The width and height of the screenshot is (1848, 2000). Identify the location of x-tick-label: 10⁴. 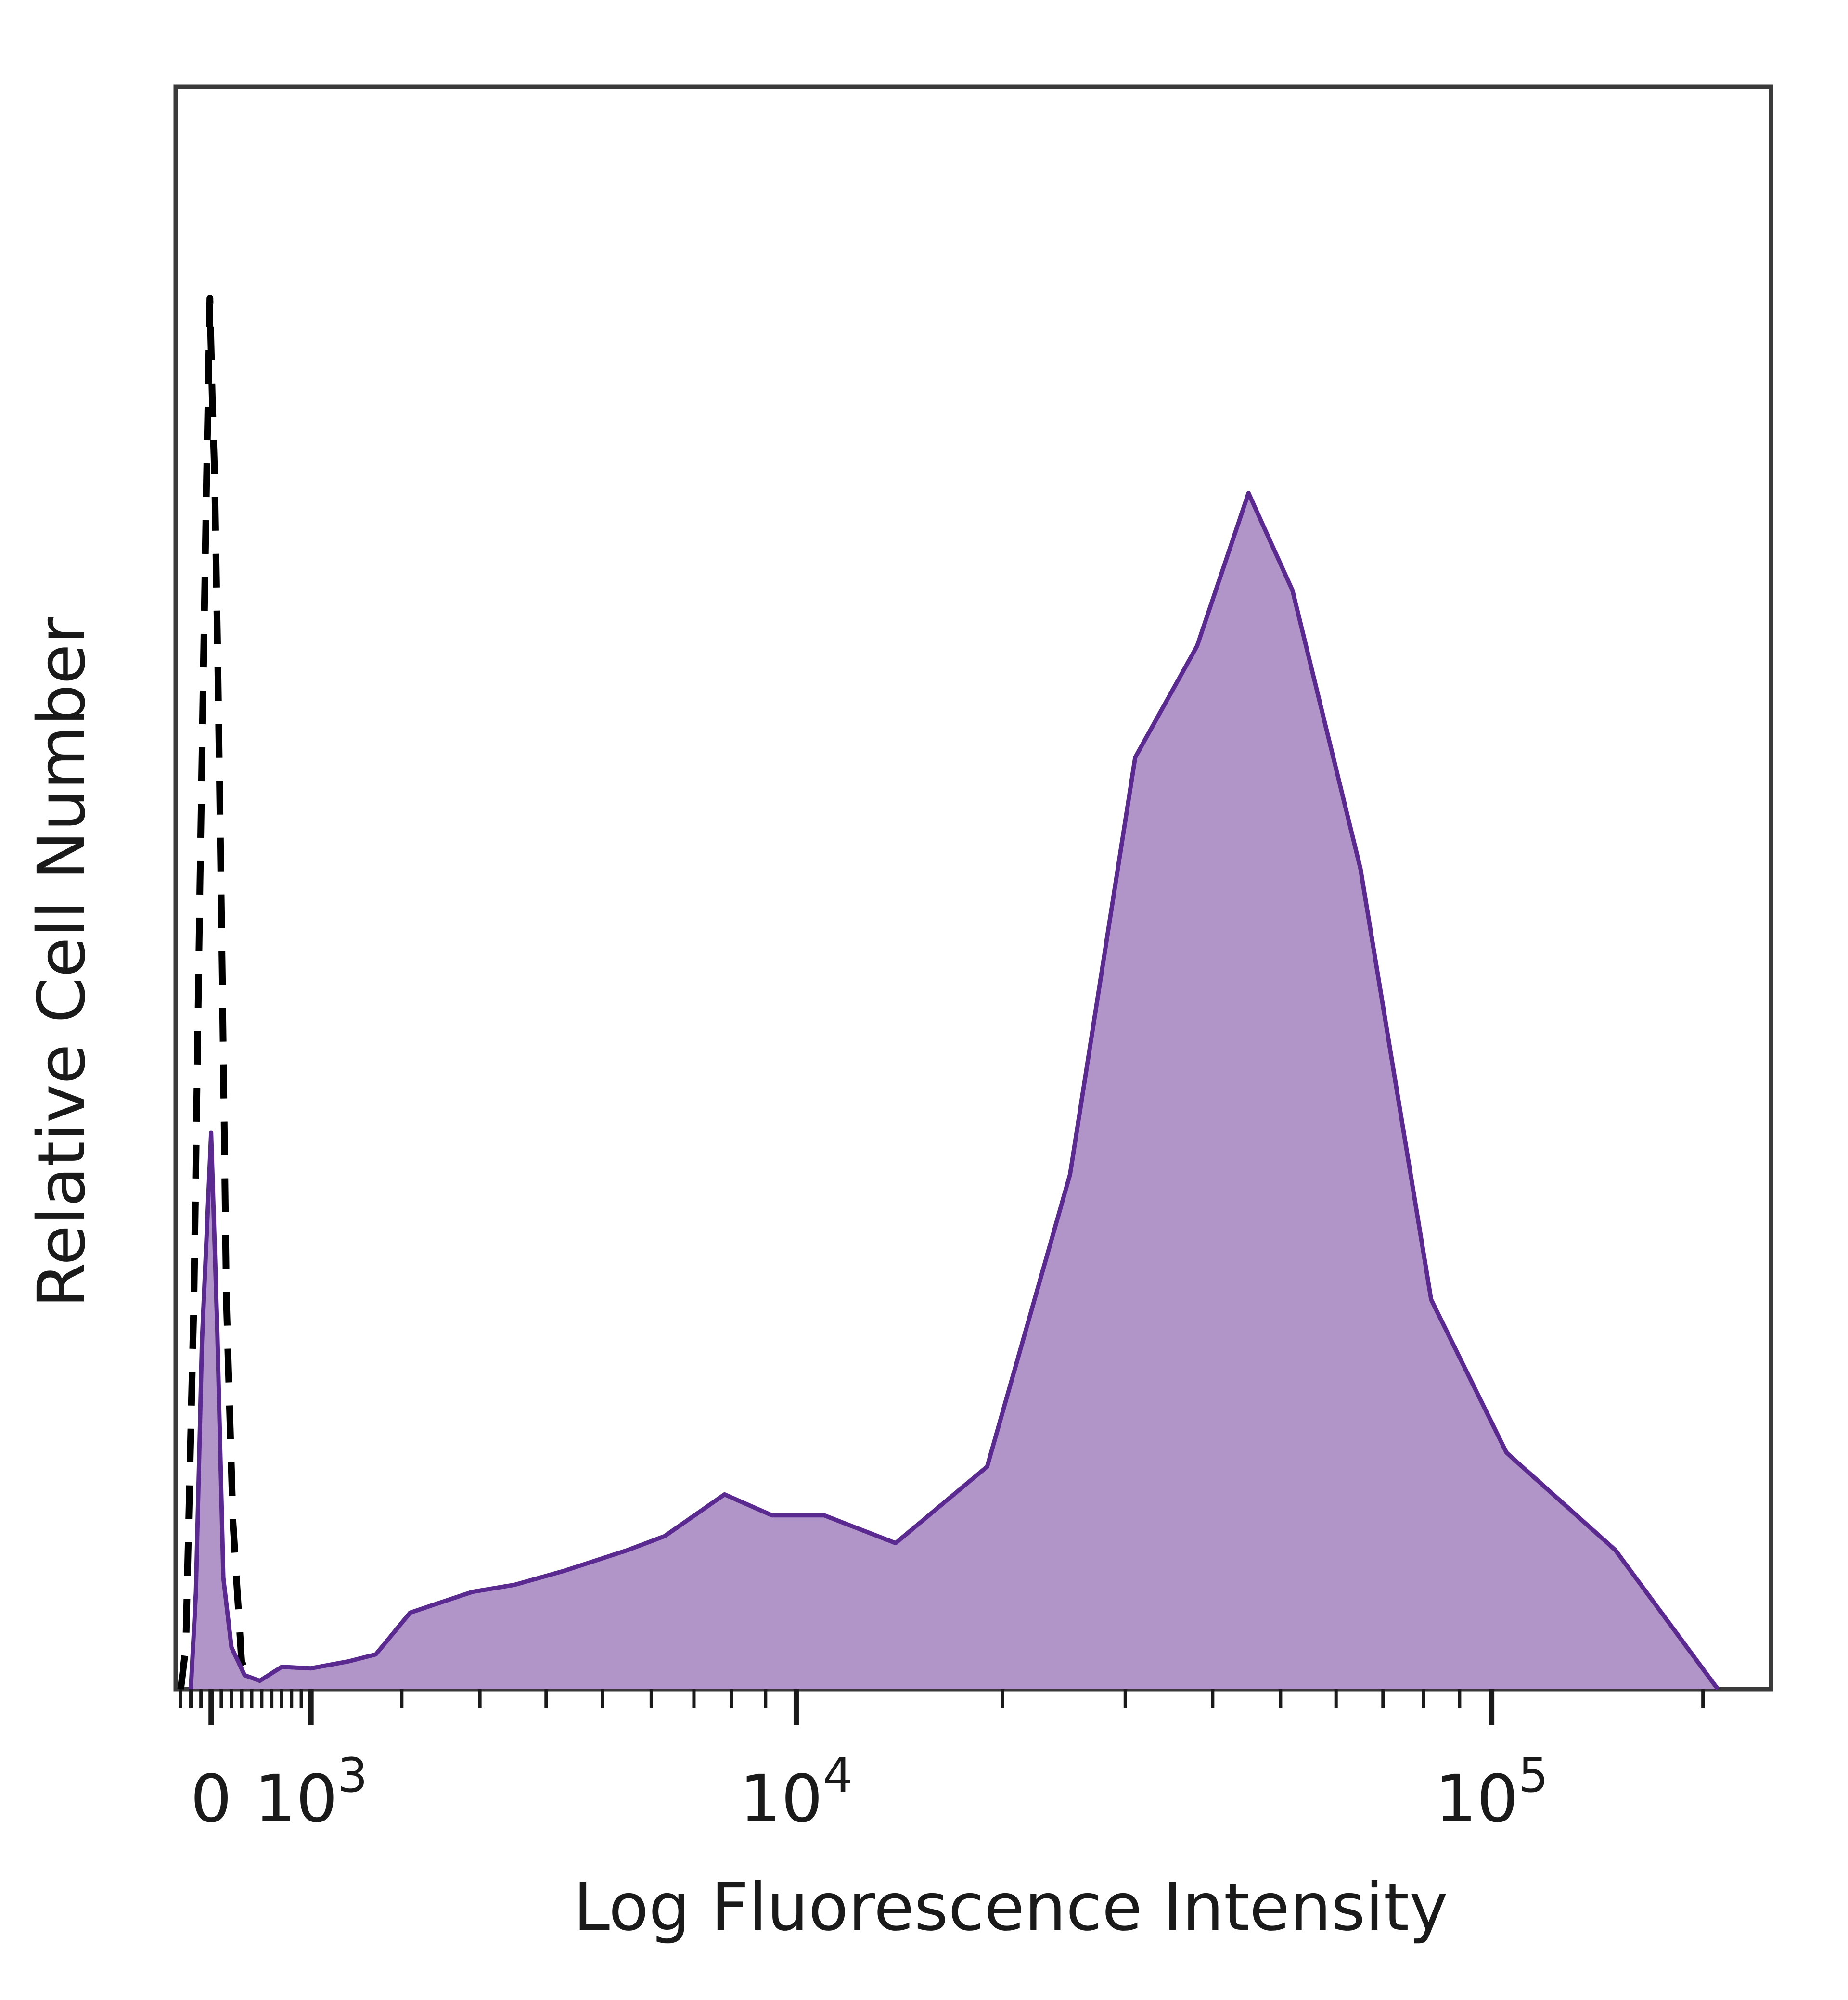
(796, 1792).